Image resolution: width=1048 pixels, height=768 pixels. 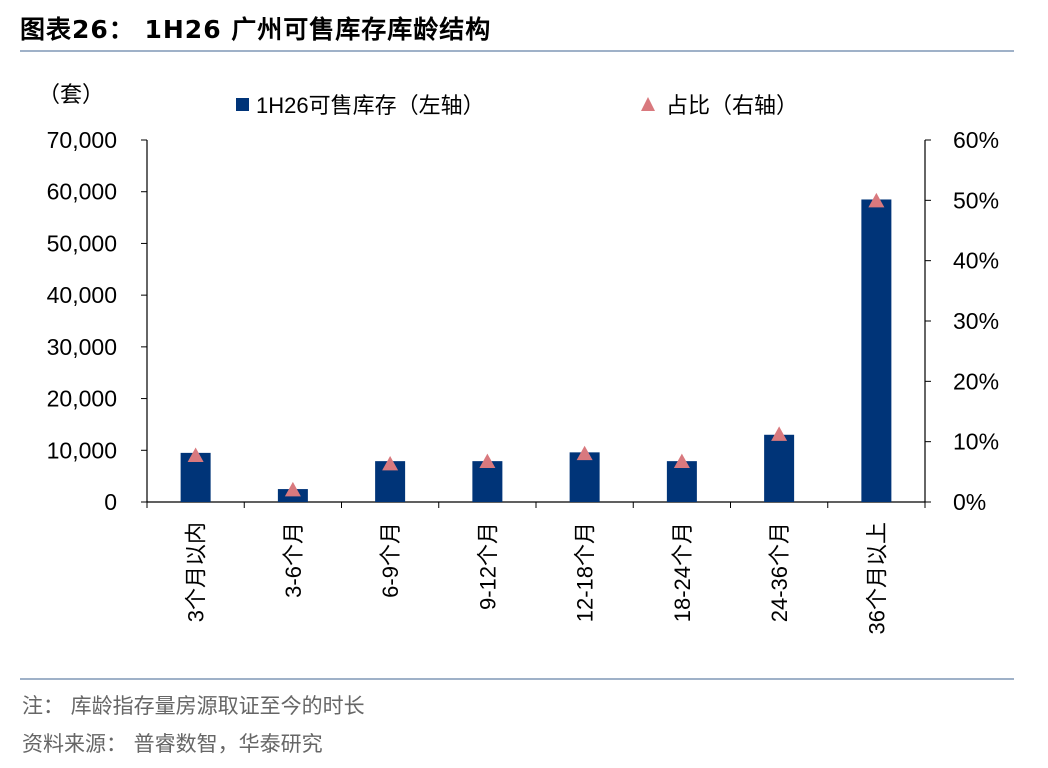 I want to click on figure-title: 图表26： 1H26 广州可售库存库龄结构, so click(x=256, y=29).